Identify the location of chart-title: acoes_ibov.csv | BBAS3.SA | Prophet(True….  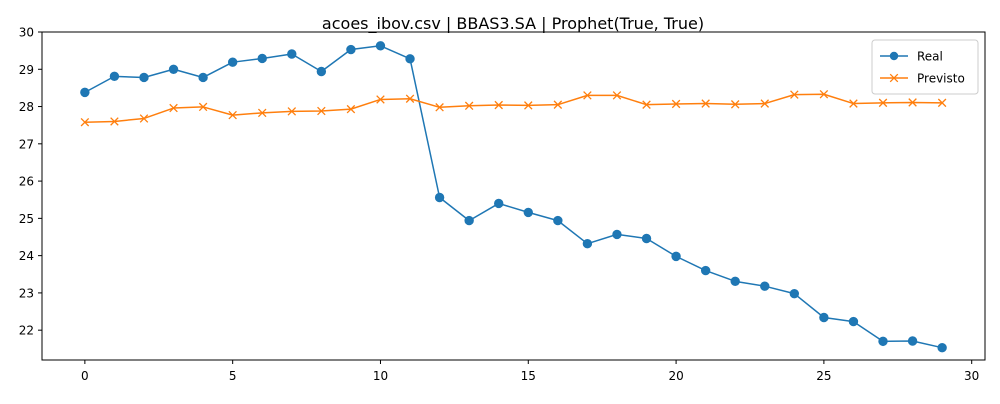
(513, 24).